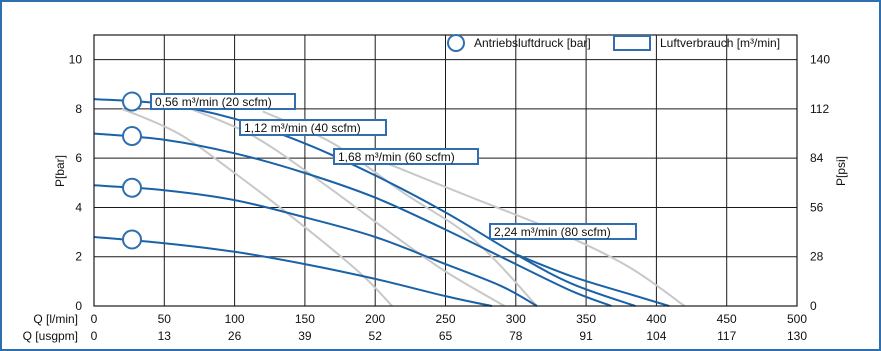 The height and width of the screenshot is (351, 881). What do you see at coordinates (516, 319) in the screenshot?
I see `x-tick-label-lmin: 300` at bounding box center [516, 319].